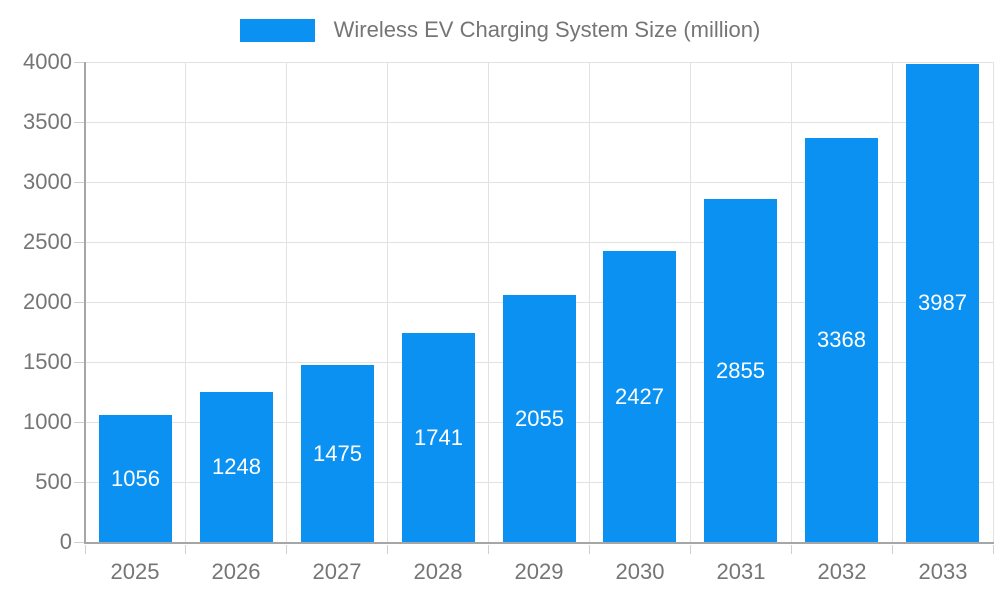  What do you see at coordinates (741, 571) in the screenshot?
I see `x-axis-label-2031: 2031` at bounding box center [741, 571].